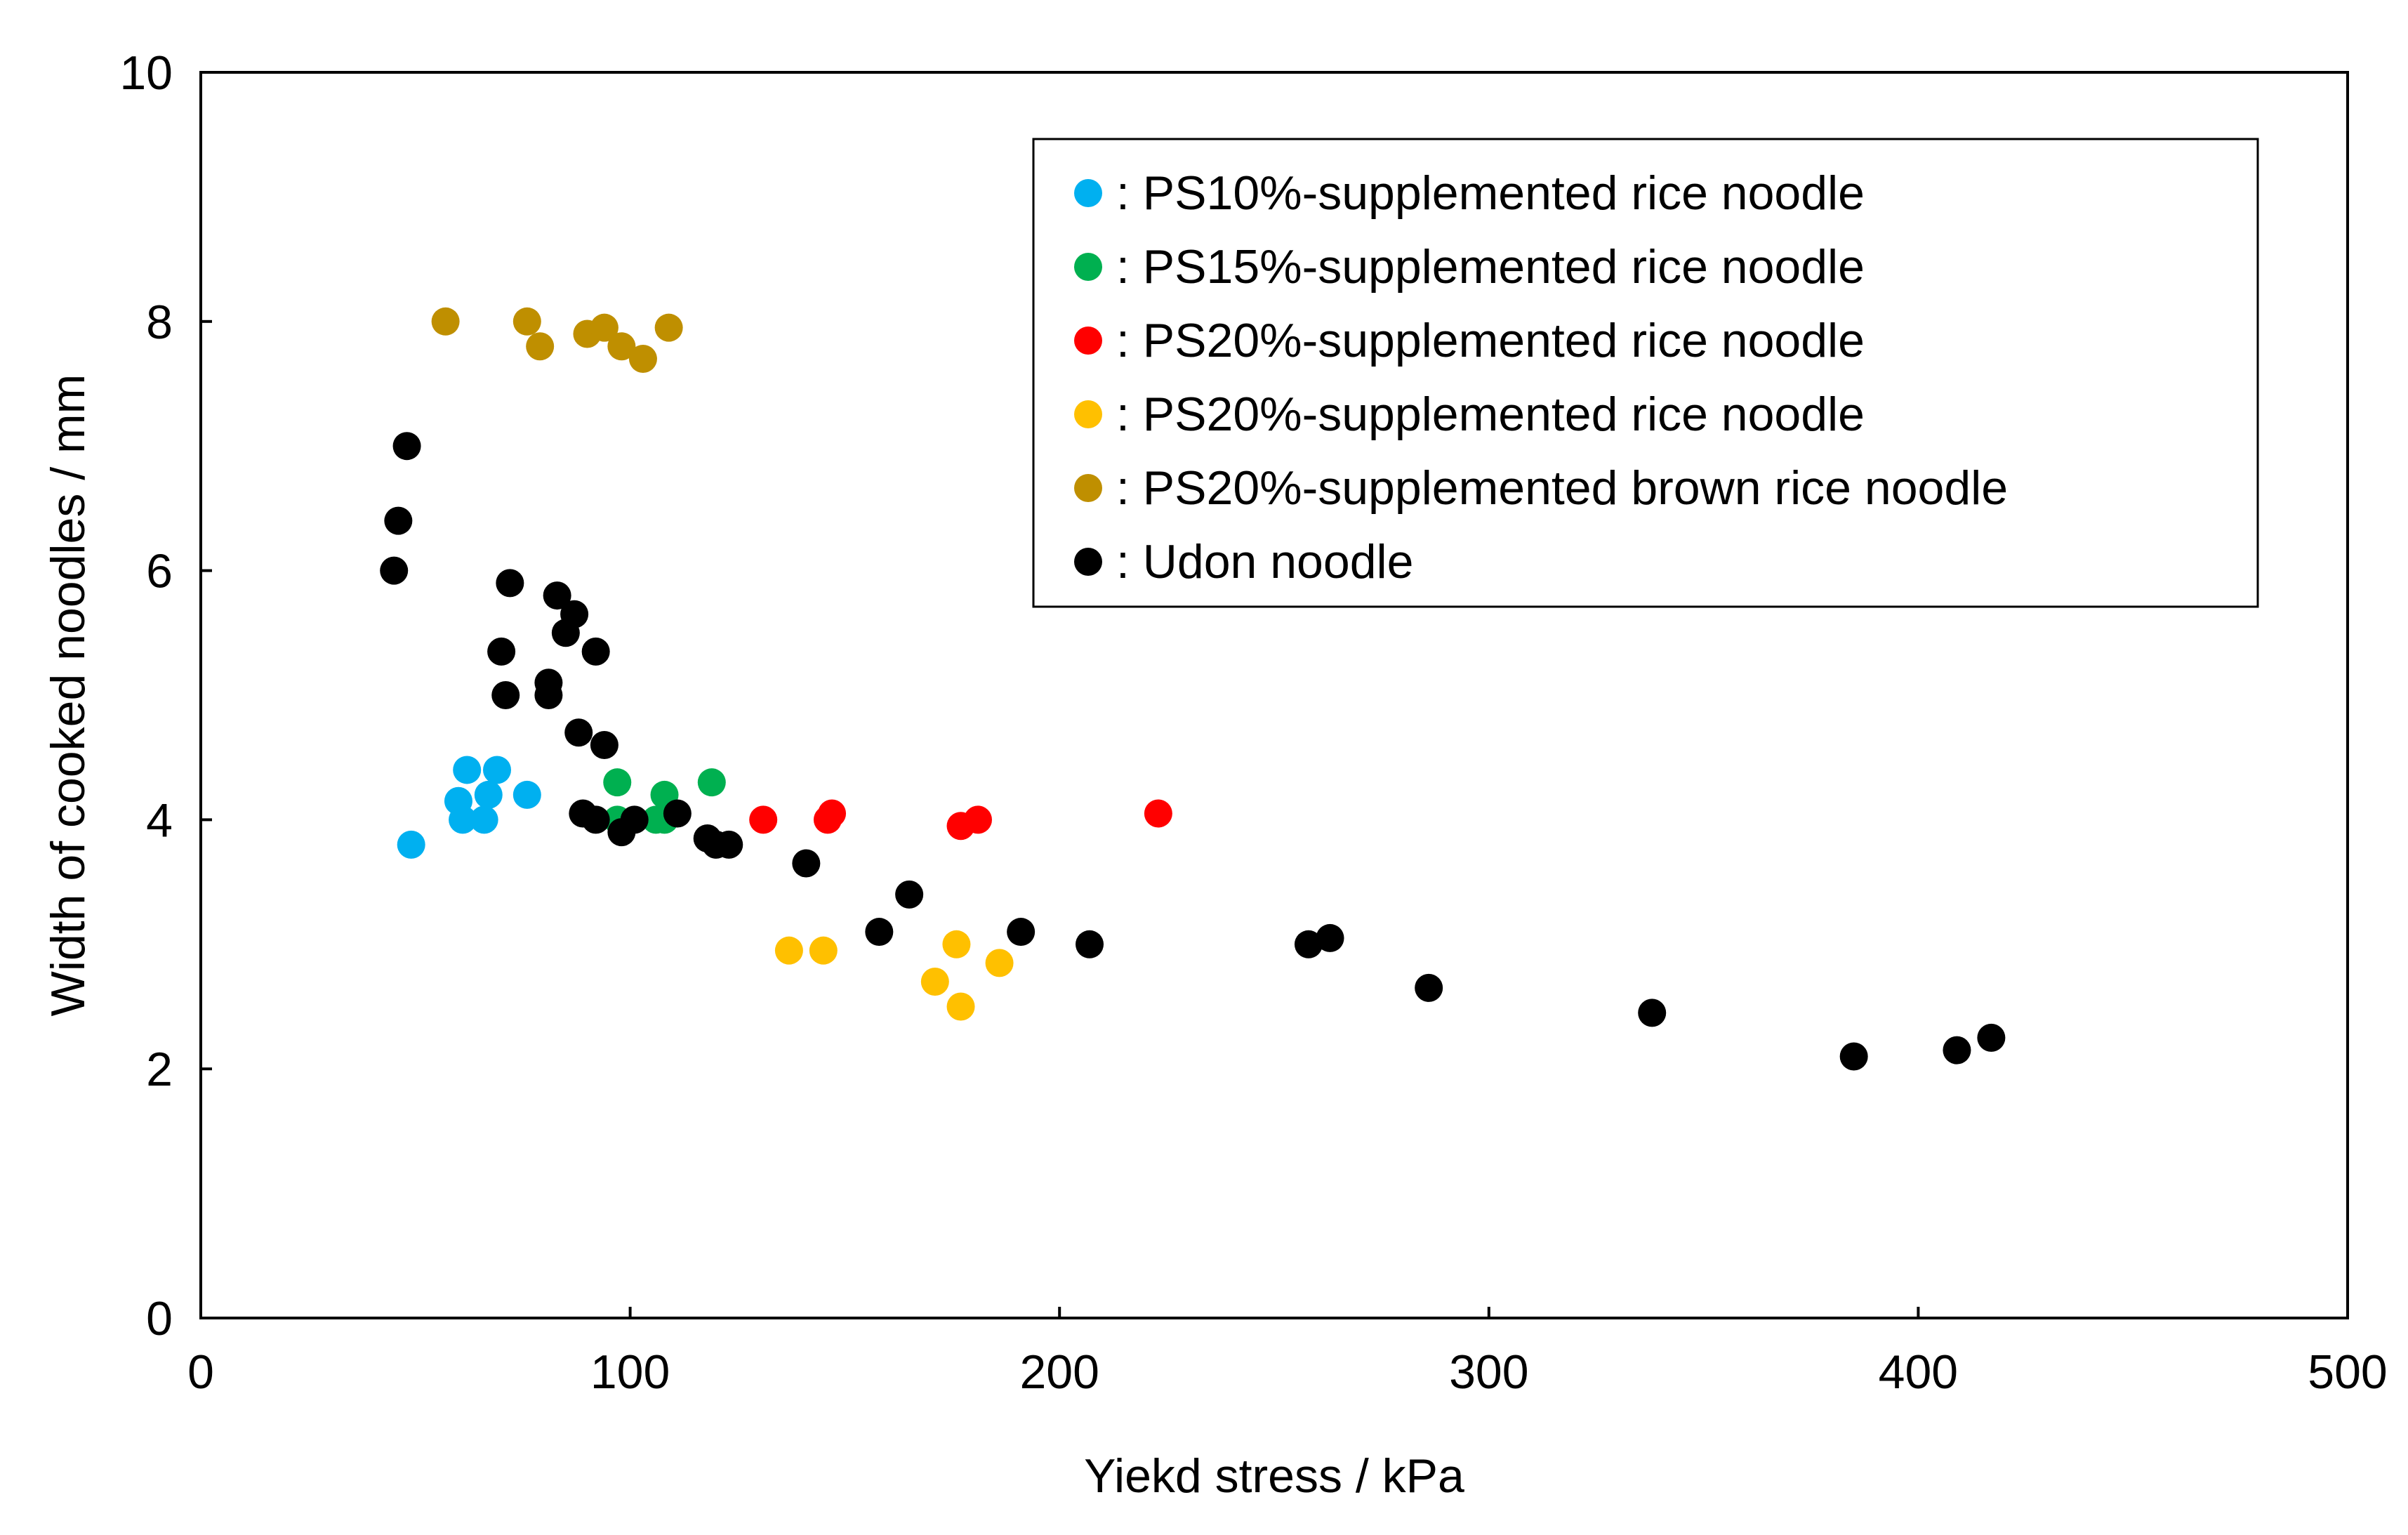 The width and height of the screenshot is (2408, 1535). Describe the element at coordinates (200, 1372) in the screenshot. I see `x-tick-label: 0` at that location.